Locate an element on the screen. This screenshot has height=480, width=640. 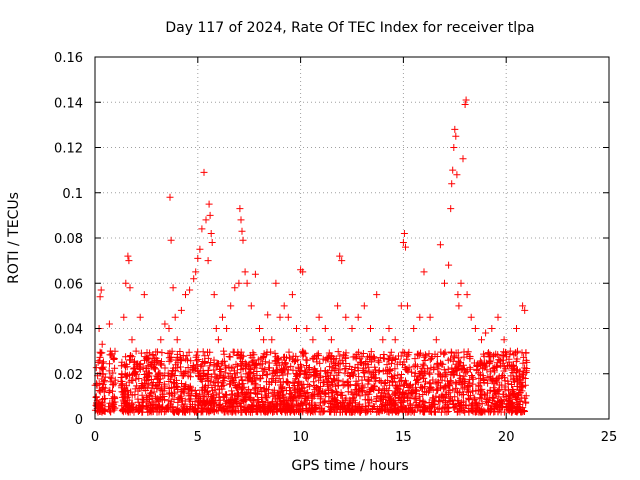
x-tick-label: 20 is located at coordinates (506, 437).